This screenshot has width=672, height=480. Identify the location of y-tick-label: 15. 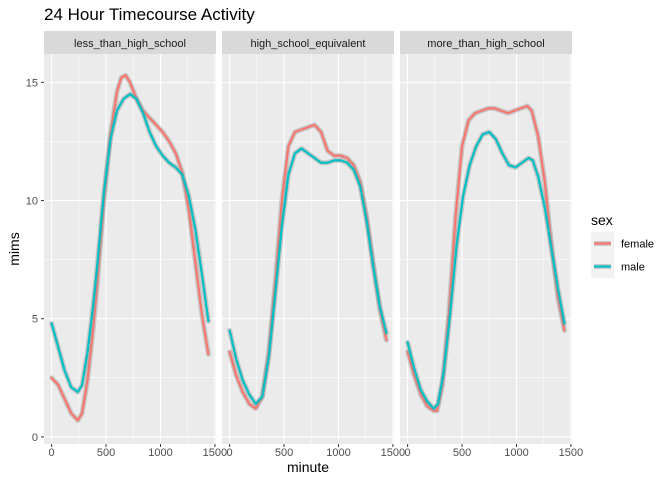
(32, 83).